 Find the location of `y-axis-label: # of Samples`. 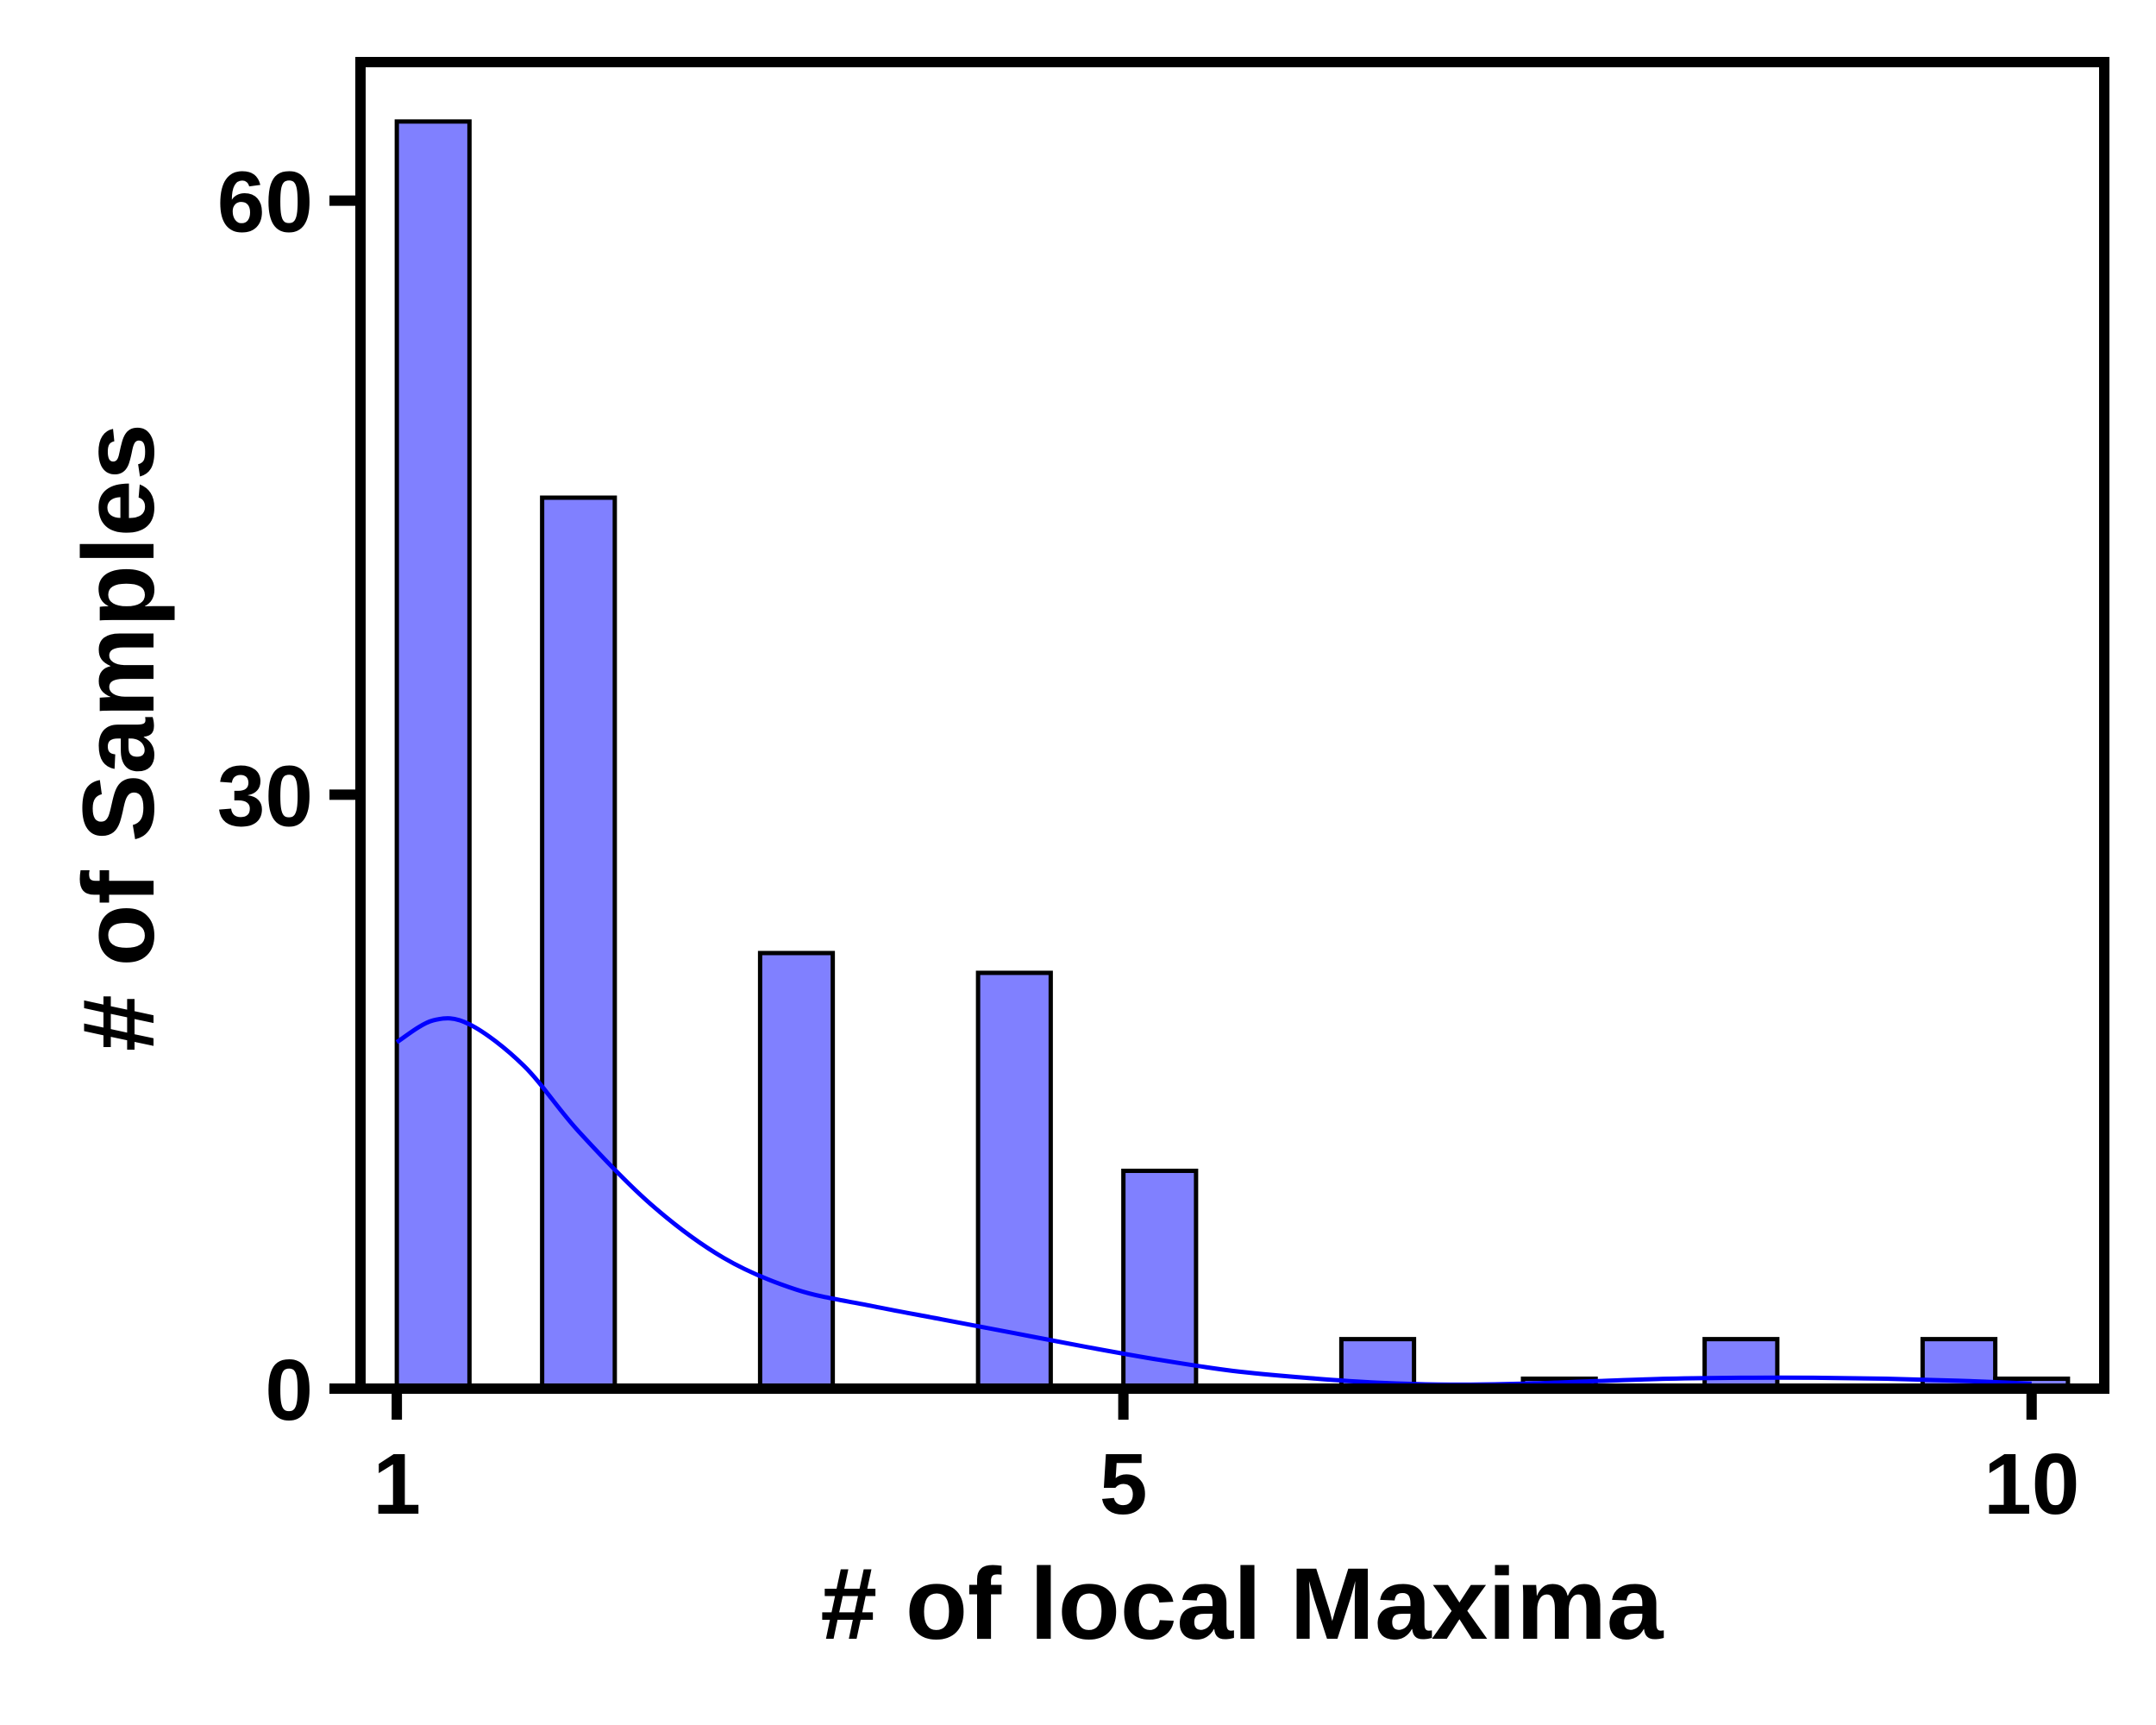

y-axis-label: # of Samples is located at coordinates (119, 737).